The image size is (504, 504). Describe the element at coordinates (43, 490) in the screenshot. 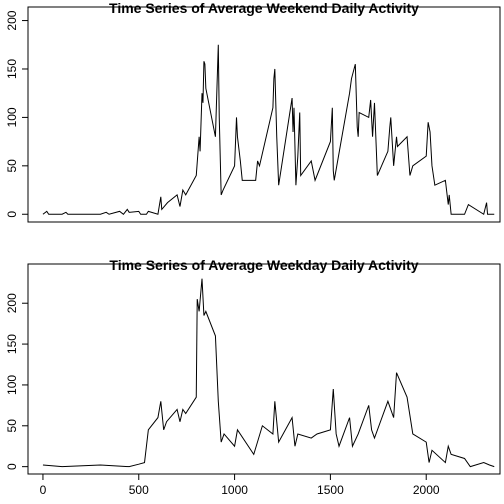

I see `x-tick-label: 0` at that location.